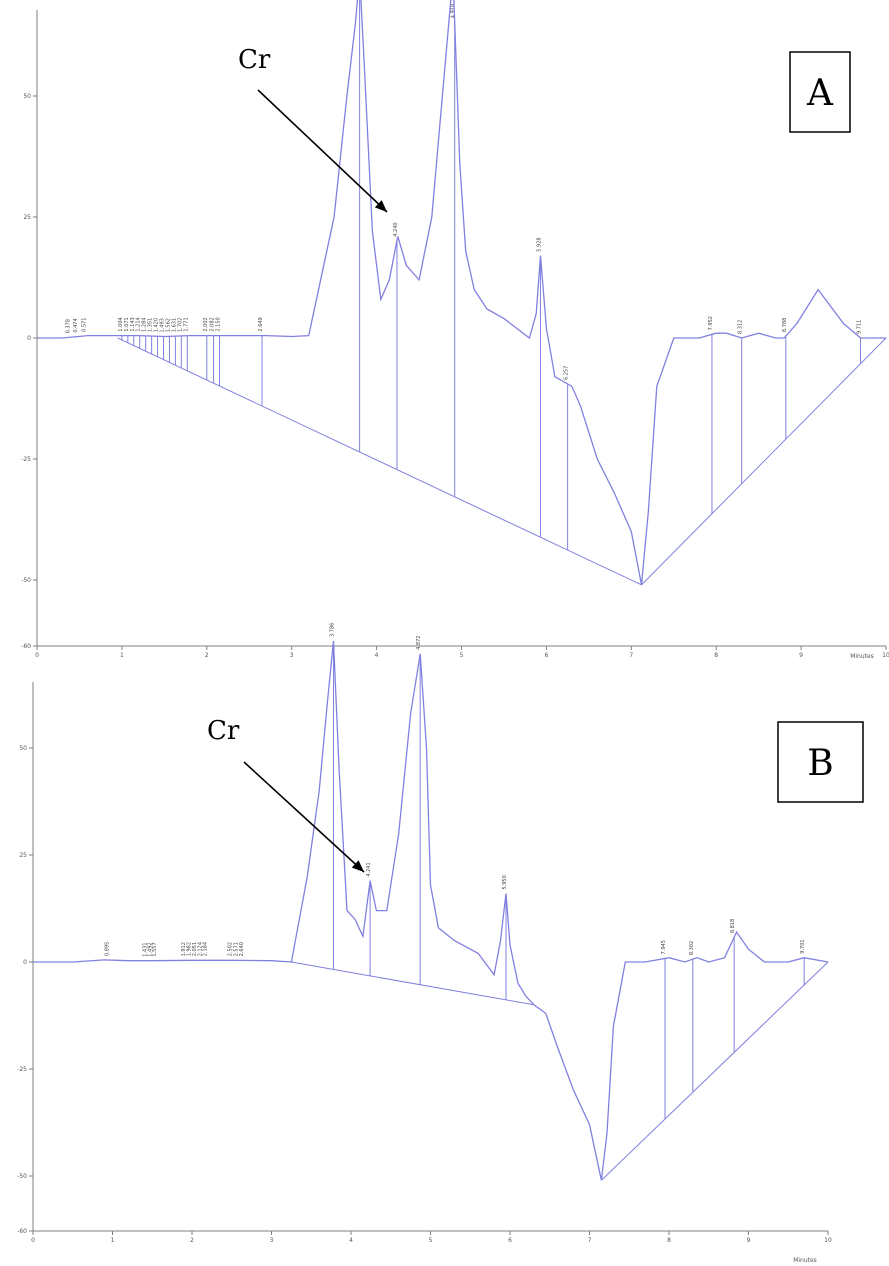  What do you see at coordinates (184, 949) in the screenshot?
I see `peak-label: 1.912` at bounding box center [184, 949].